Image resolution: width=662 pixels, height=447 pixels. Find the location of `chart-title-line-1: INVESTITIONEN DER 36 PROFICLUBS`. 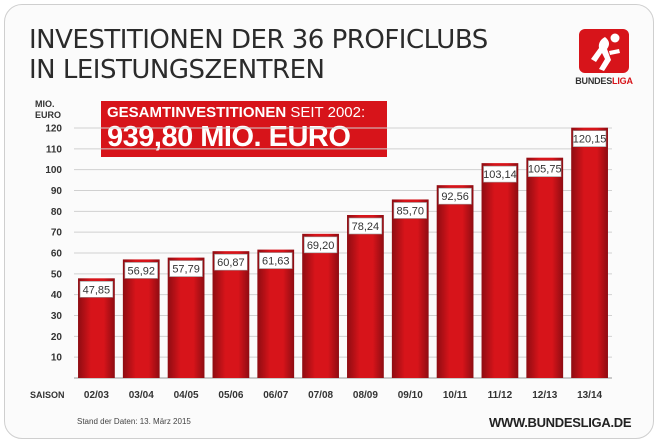

chart-title-line-1: INVESTITIONEN DER 36 PROFICLUBS is located at coordinates (258, 40).